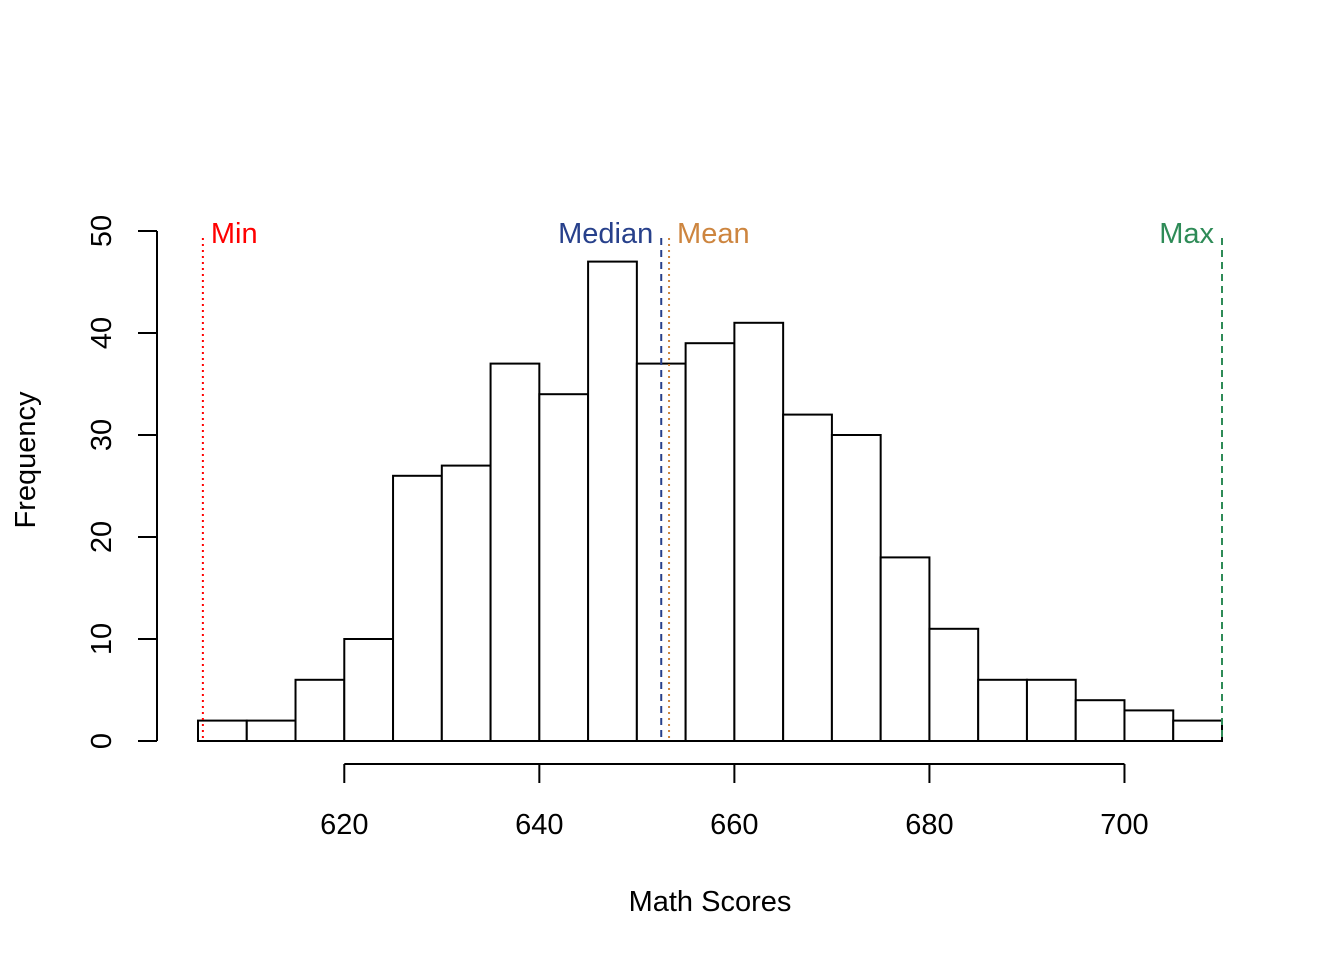 Image resolution: width=1344 pixels, height=960 pixels. Describe the element at coordinates (122, 482) in the screenshot. I see `y-axis: 0 10 20 30 40 50` at that location.